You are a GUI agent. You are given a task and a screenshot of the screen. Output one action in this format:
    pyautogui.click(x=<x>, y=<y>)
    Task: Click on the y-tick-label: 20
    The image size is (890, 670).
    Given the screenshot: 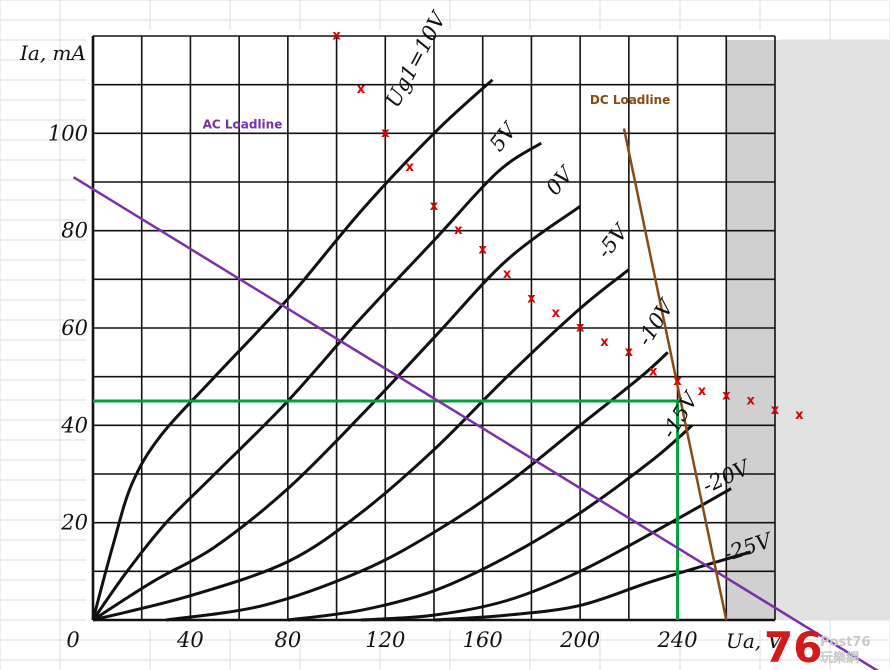 What is the action you would take?
    pyautogui.click(x=74, y=523)
    